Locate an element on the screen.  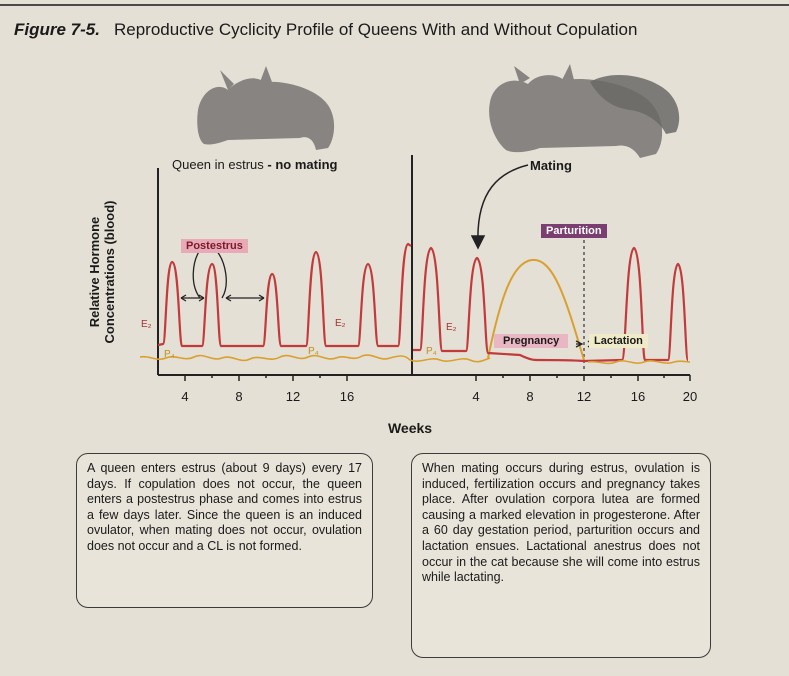
queen-estrus-label-bold: - no mating is located at coordinates (302, 164).